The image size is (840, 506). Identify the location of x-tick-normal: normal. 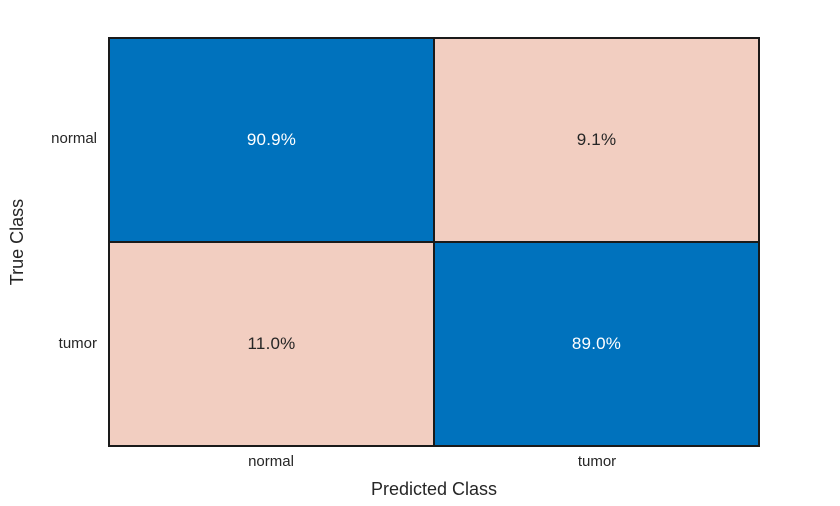
(271, 461).